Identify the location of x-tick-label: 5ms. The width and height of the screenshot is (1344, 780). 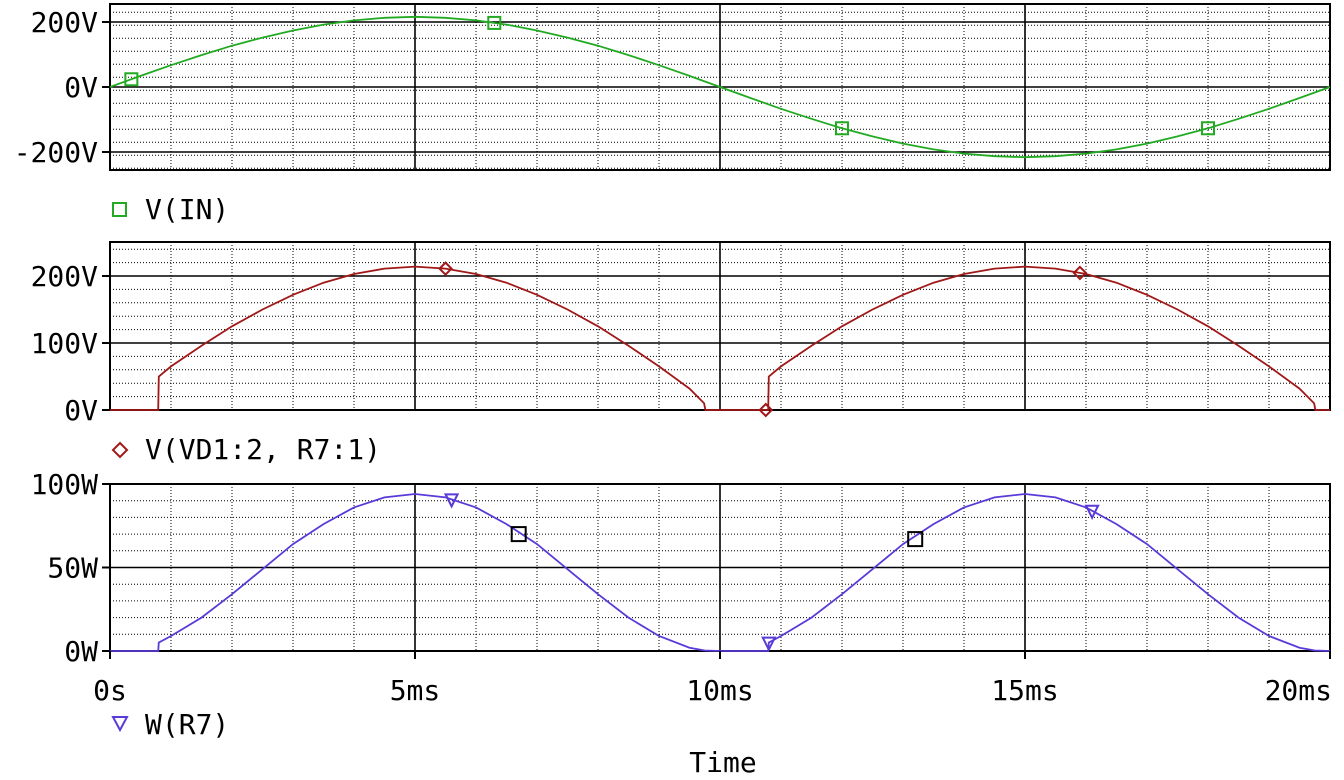
(415, 690).